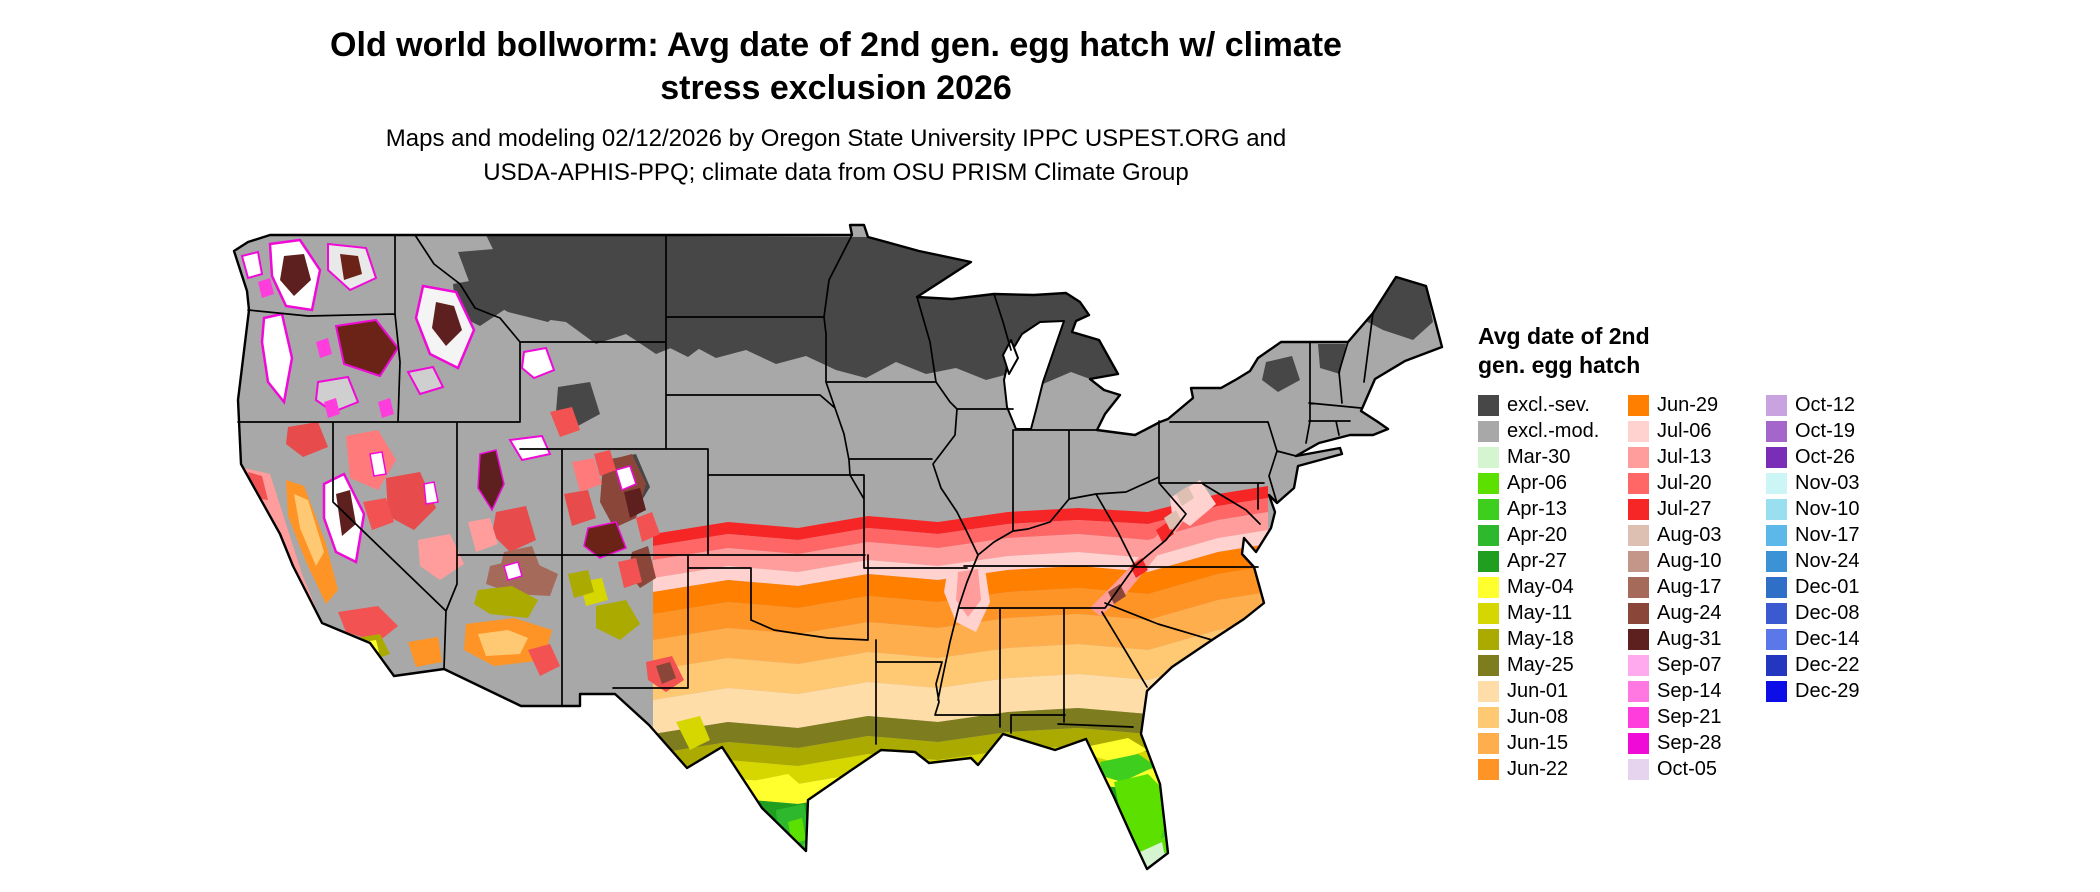  I want to click on legend-entry: Aug-17, so click(1697, 587).